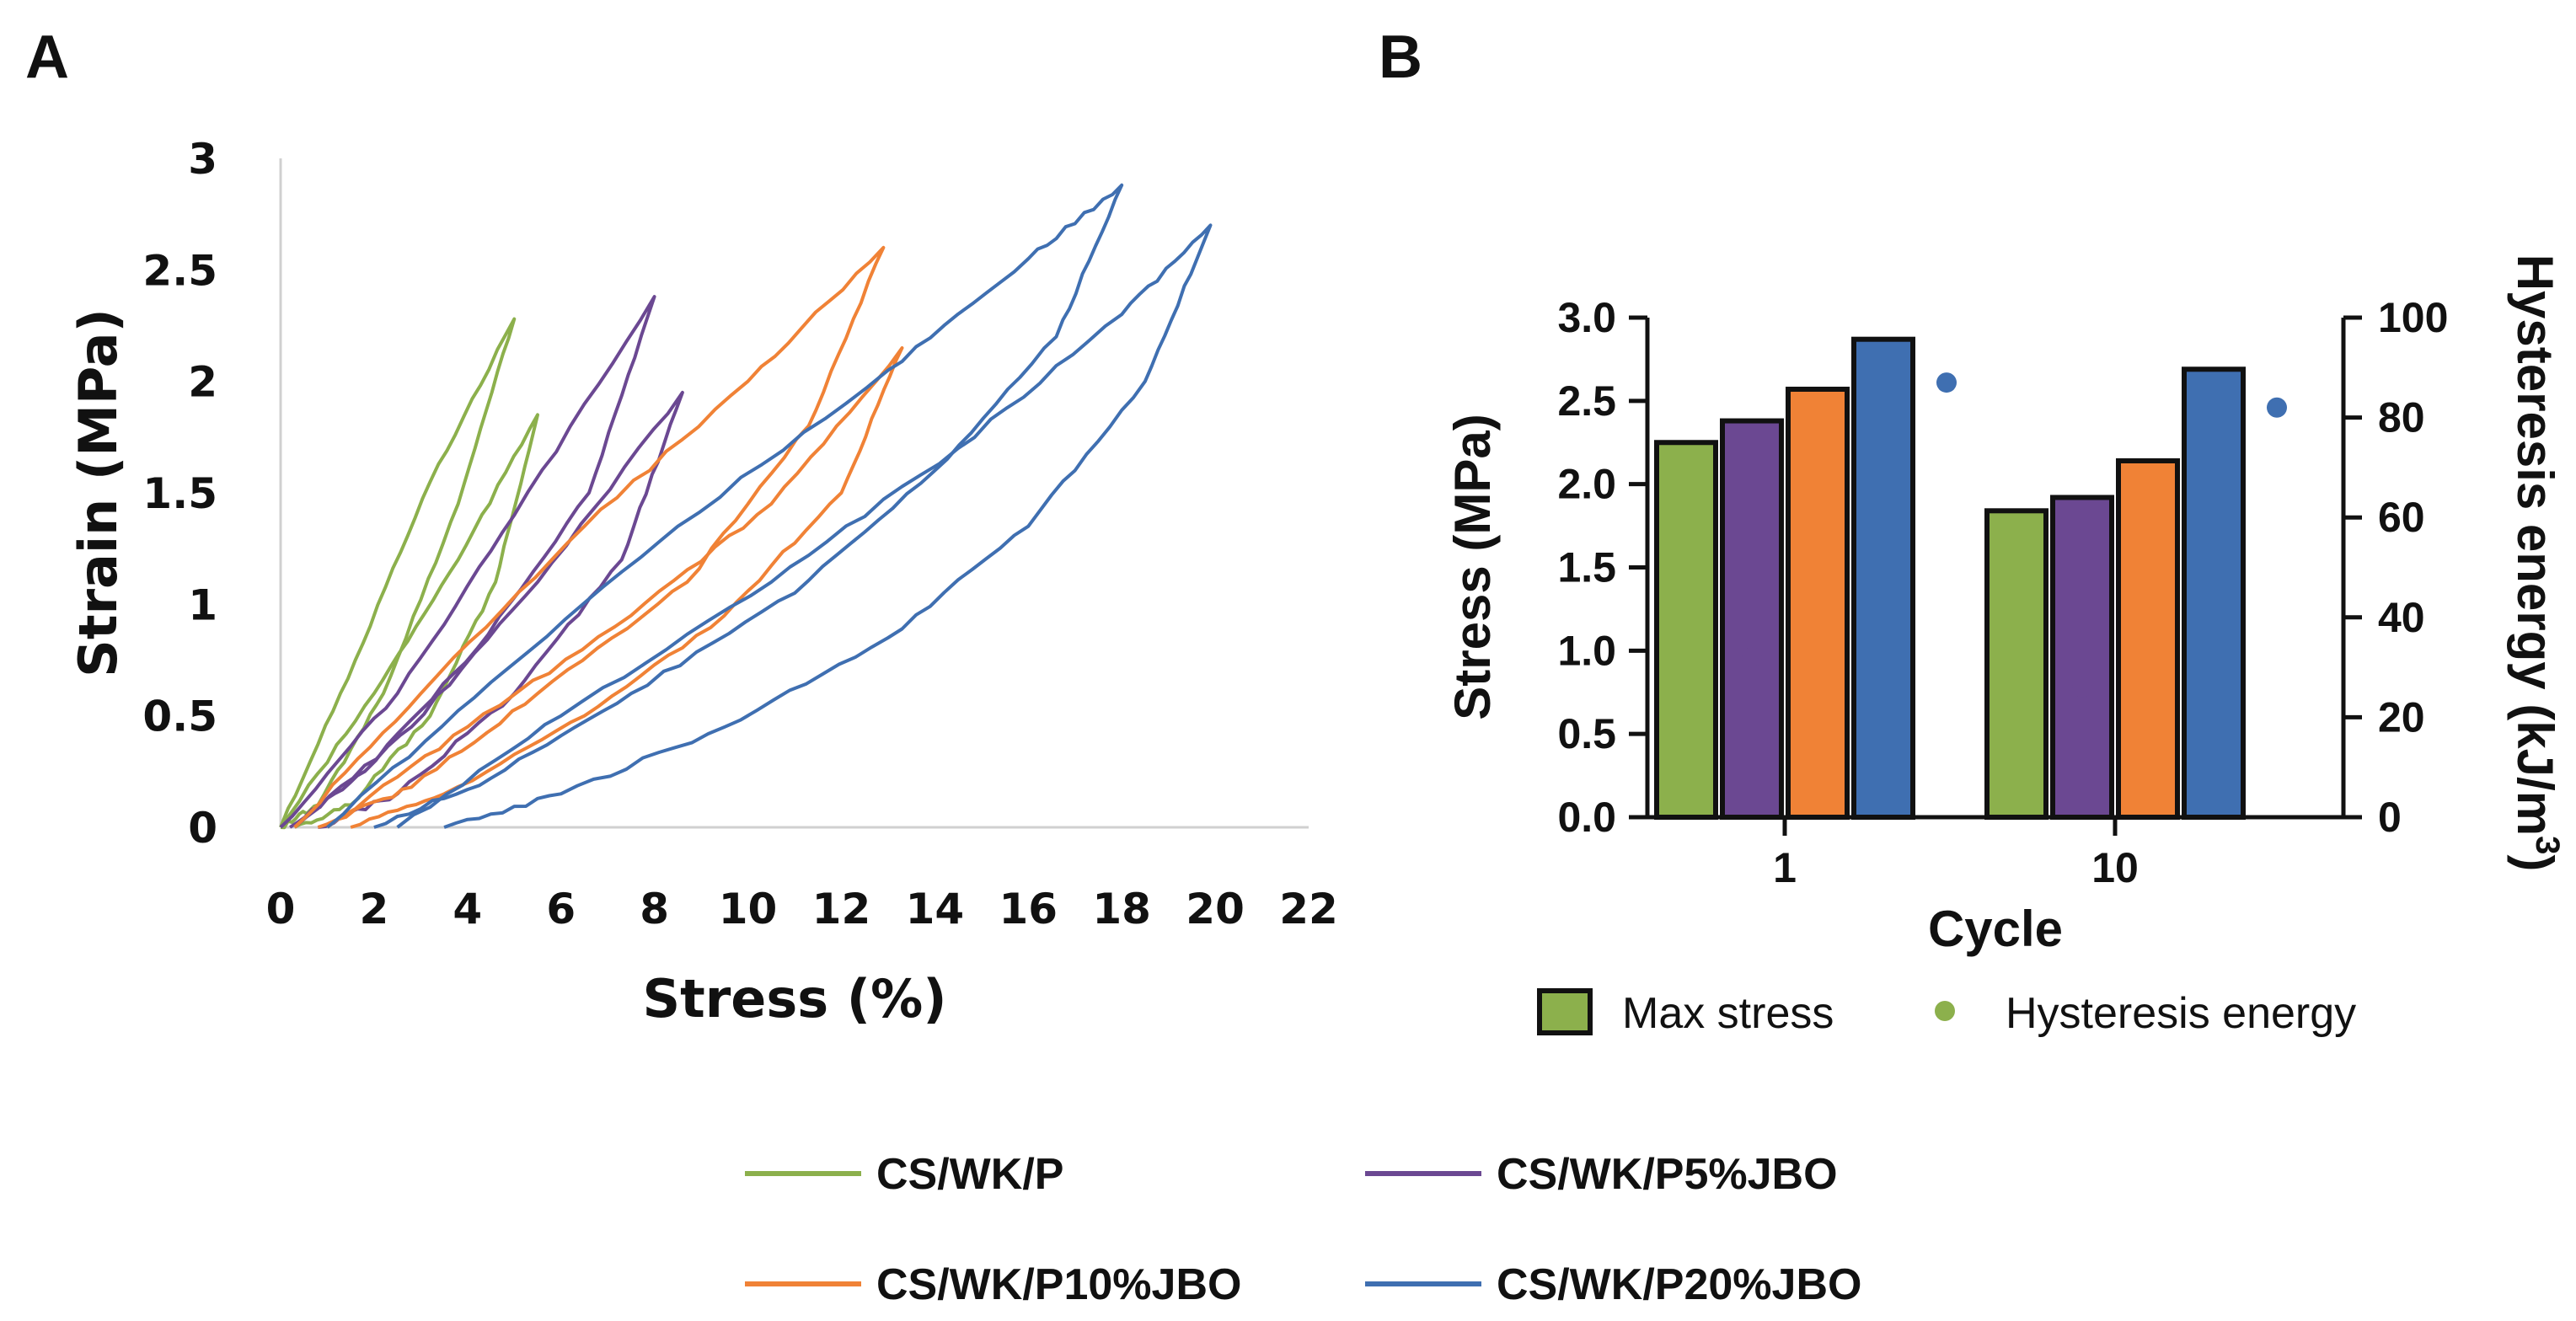  I want to click on chart-a-x-tick: 20, so click(1215, 909).